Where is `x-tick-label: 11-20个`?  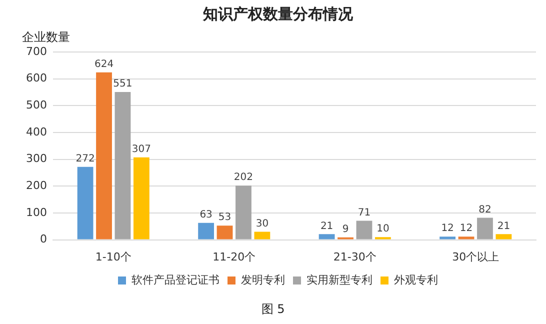
x-tick-label: 11-20个 is located at coordinates (234, 257).